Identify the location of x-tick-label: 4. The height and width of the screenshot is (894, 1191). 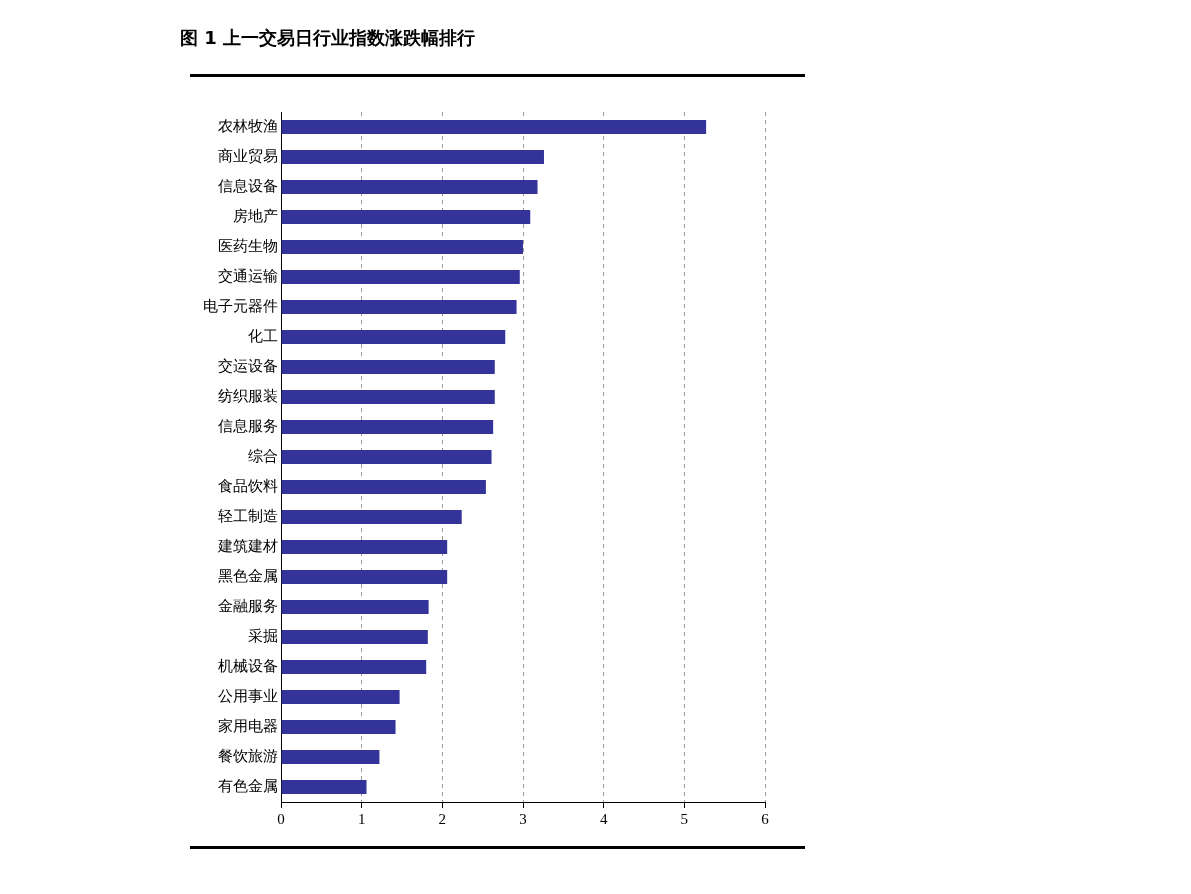
(603, 818).